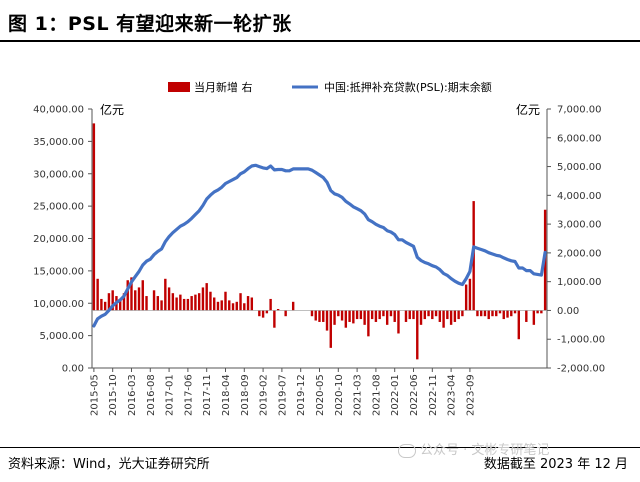 The height and width of the screenshot is (482, 640). Describe the element at coordinates (170, 395) in the screenshot. I see `x-axis-tick-label: 2017-01` at that location.